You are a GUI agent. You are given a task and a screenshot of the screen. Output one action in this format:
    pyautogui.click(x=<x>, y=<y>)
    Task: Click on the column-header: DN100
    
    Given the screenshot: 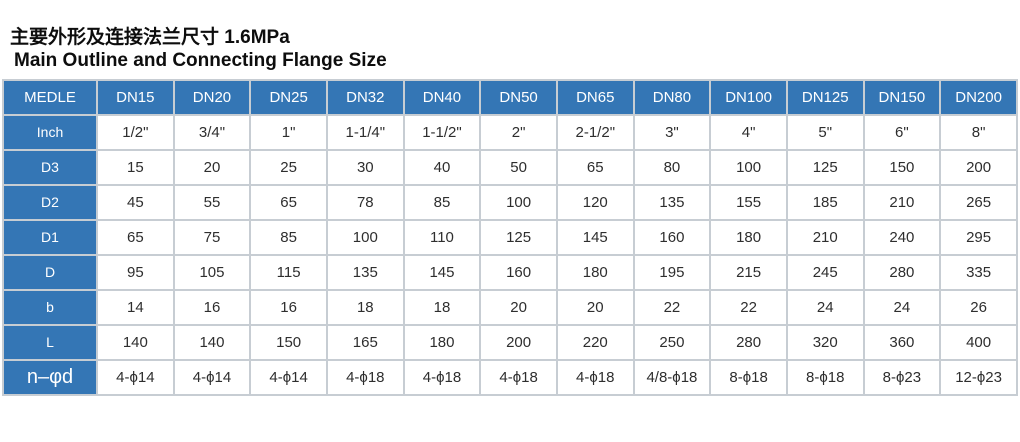 What is the action you would take?
    pyautogui.click(x=748, y=97)
    